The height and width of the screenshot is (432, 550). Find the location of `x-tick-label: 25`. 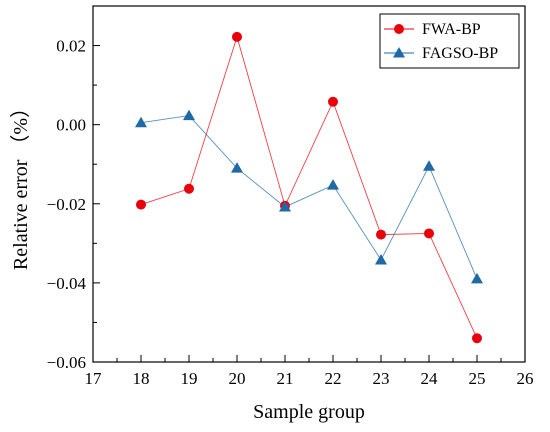

x-tick-label: 25 is located at coordinates (477, 378).